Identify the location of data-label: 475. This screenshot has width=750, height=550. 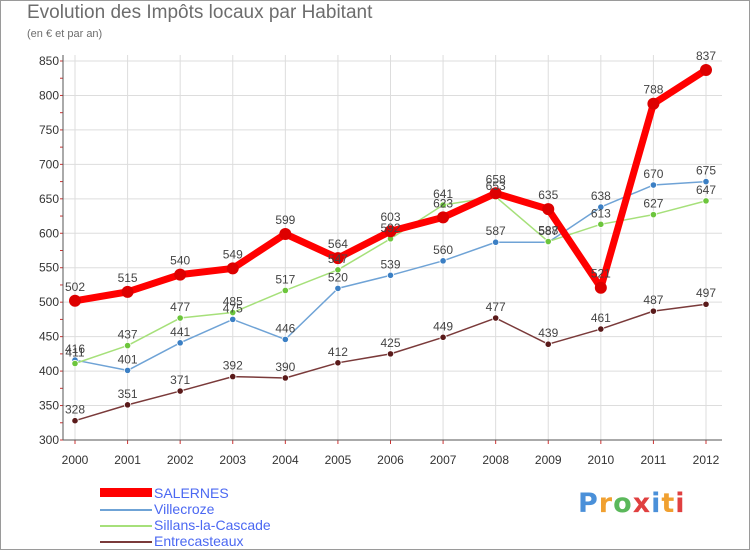
(233, 308).